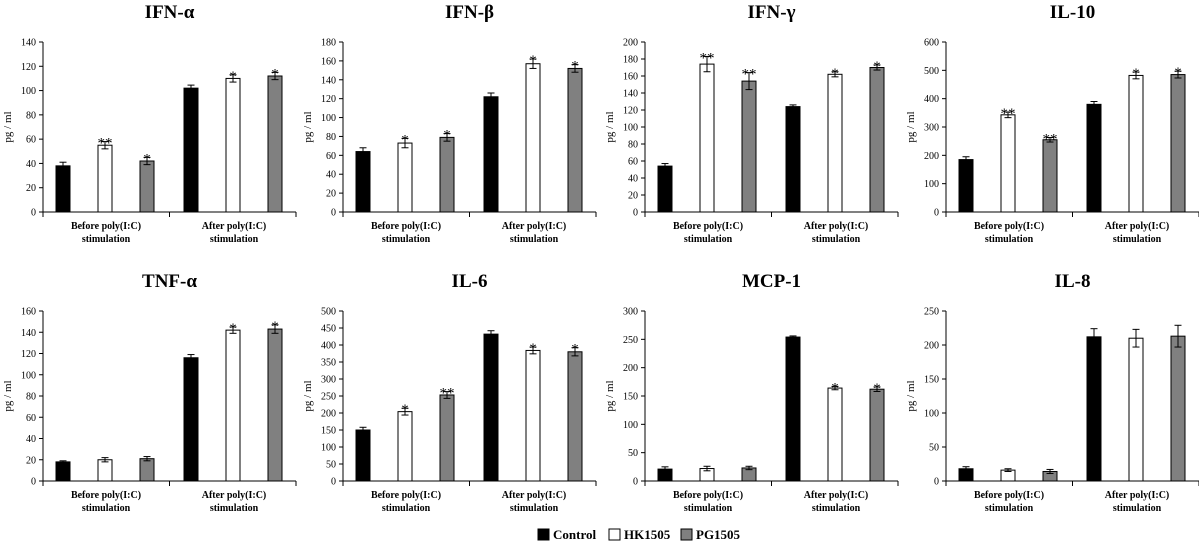 This screenshot has height=543, width=1199. Describe the element at coordinates (771, 281) in the screenshot. I see `chart-title: MCP-1` at that location.